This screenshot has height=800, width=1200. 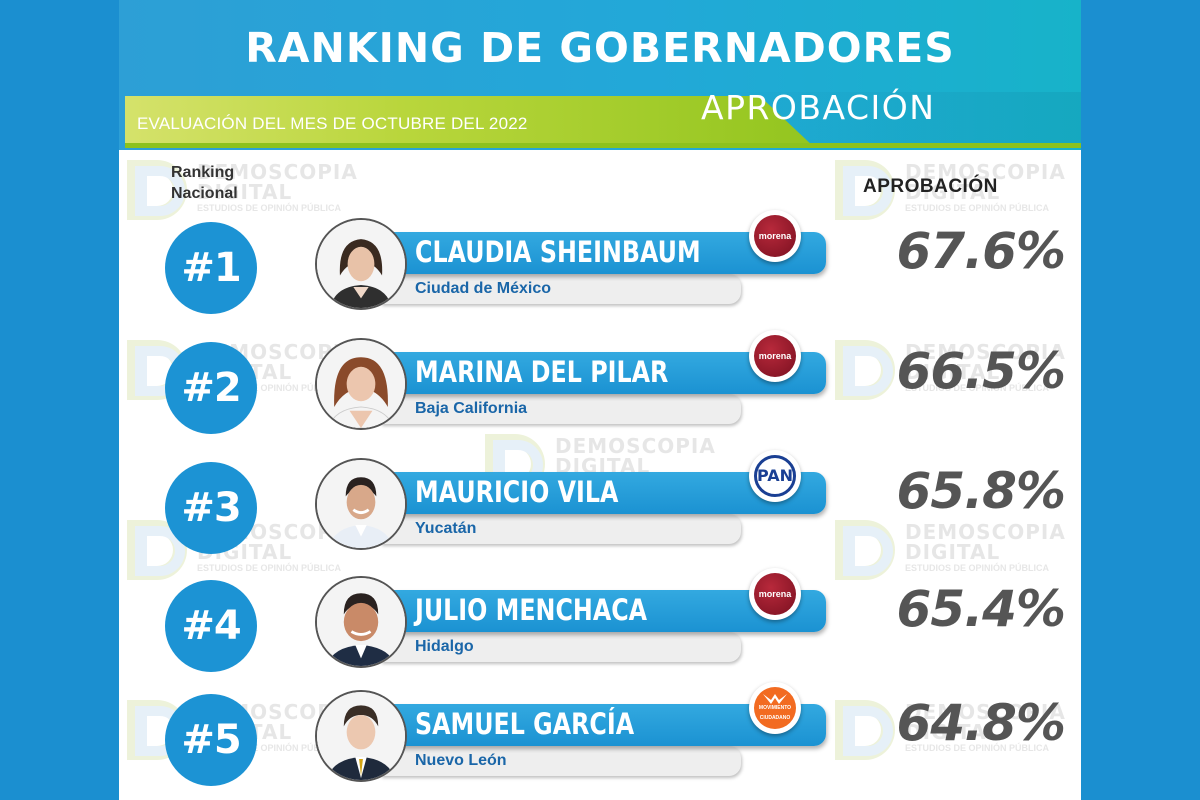 I want to click on governor-name: JULIO MENCHACA, so click(x=531, y=610).